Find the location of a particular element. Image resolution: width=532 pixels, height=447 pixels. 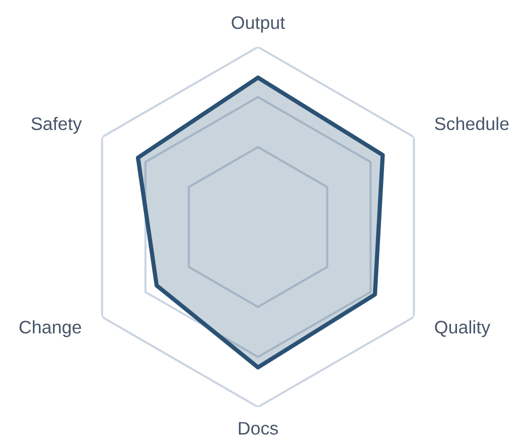

spoke-label: Quality is located at coordinates (462, 329).